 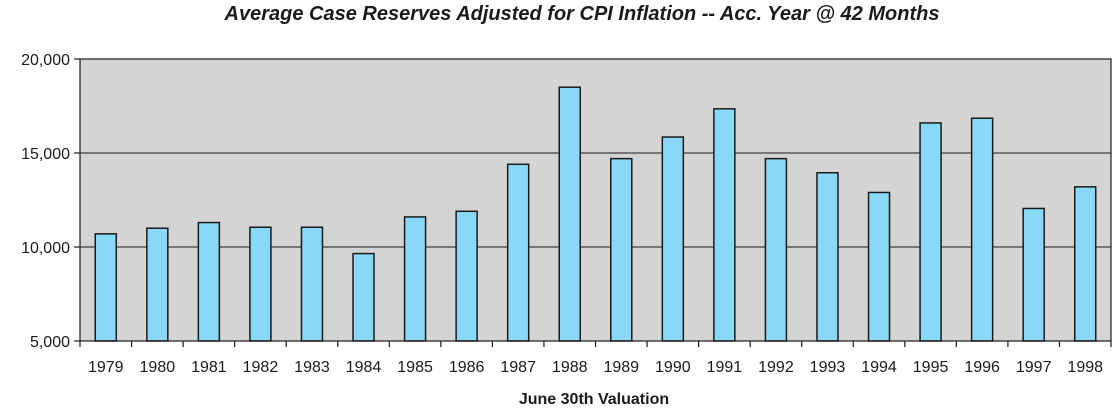 I want to click on bar-1985, so click(x=415, y=279).